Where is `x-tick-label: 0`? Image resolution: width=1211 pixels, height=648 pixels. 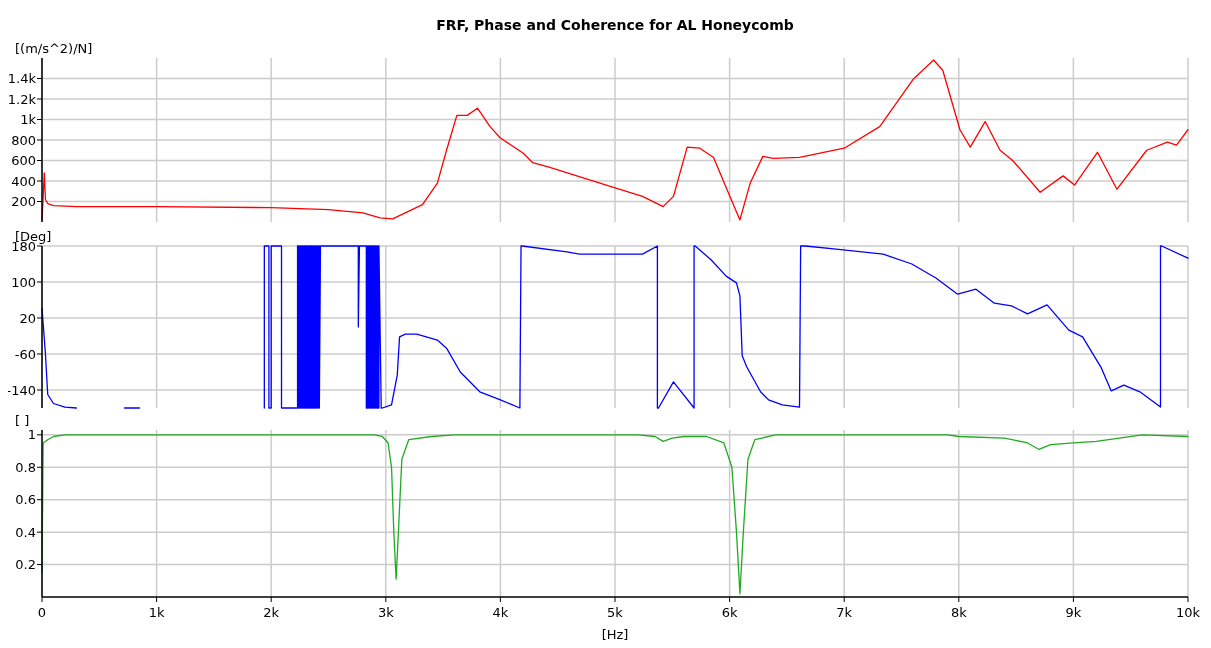
x-tick-label: 0 is located at coordinates (42, 612).